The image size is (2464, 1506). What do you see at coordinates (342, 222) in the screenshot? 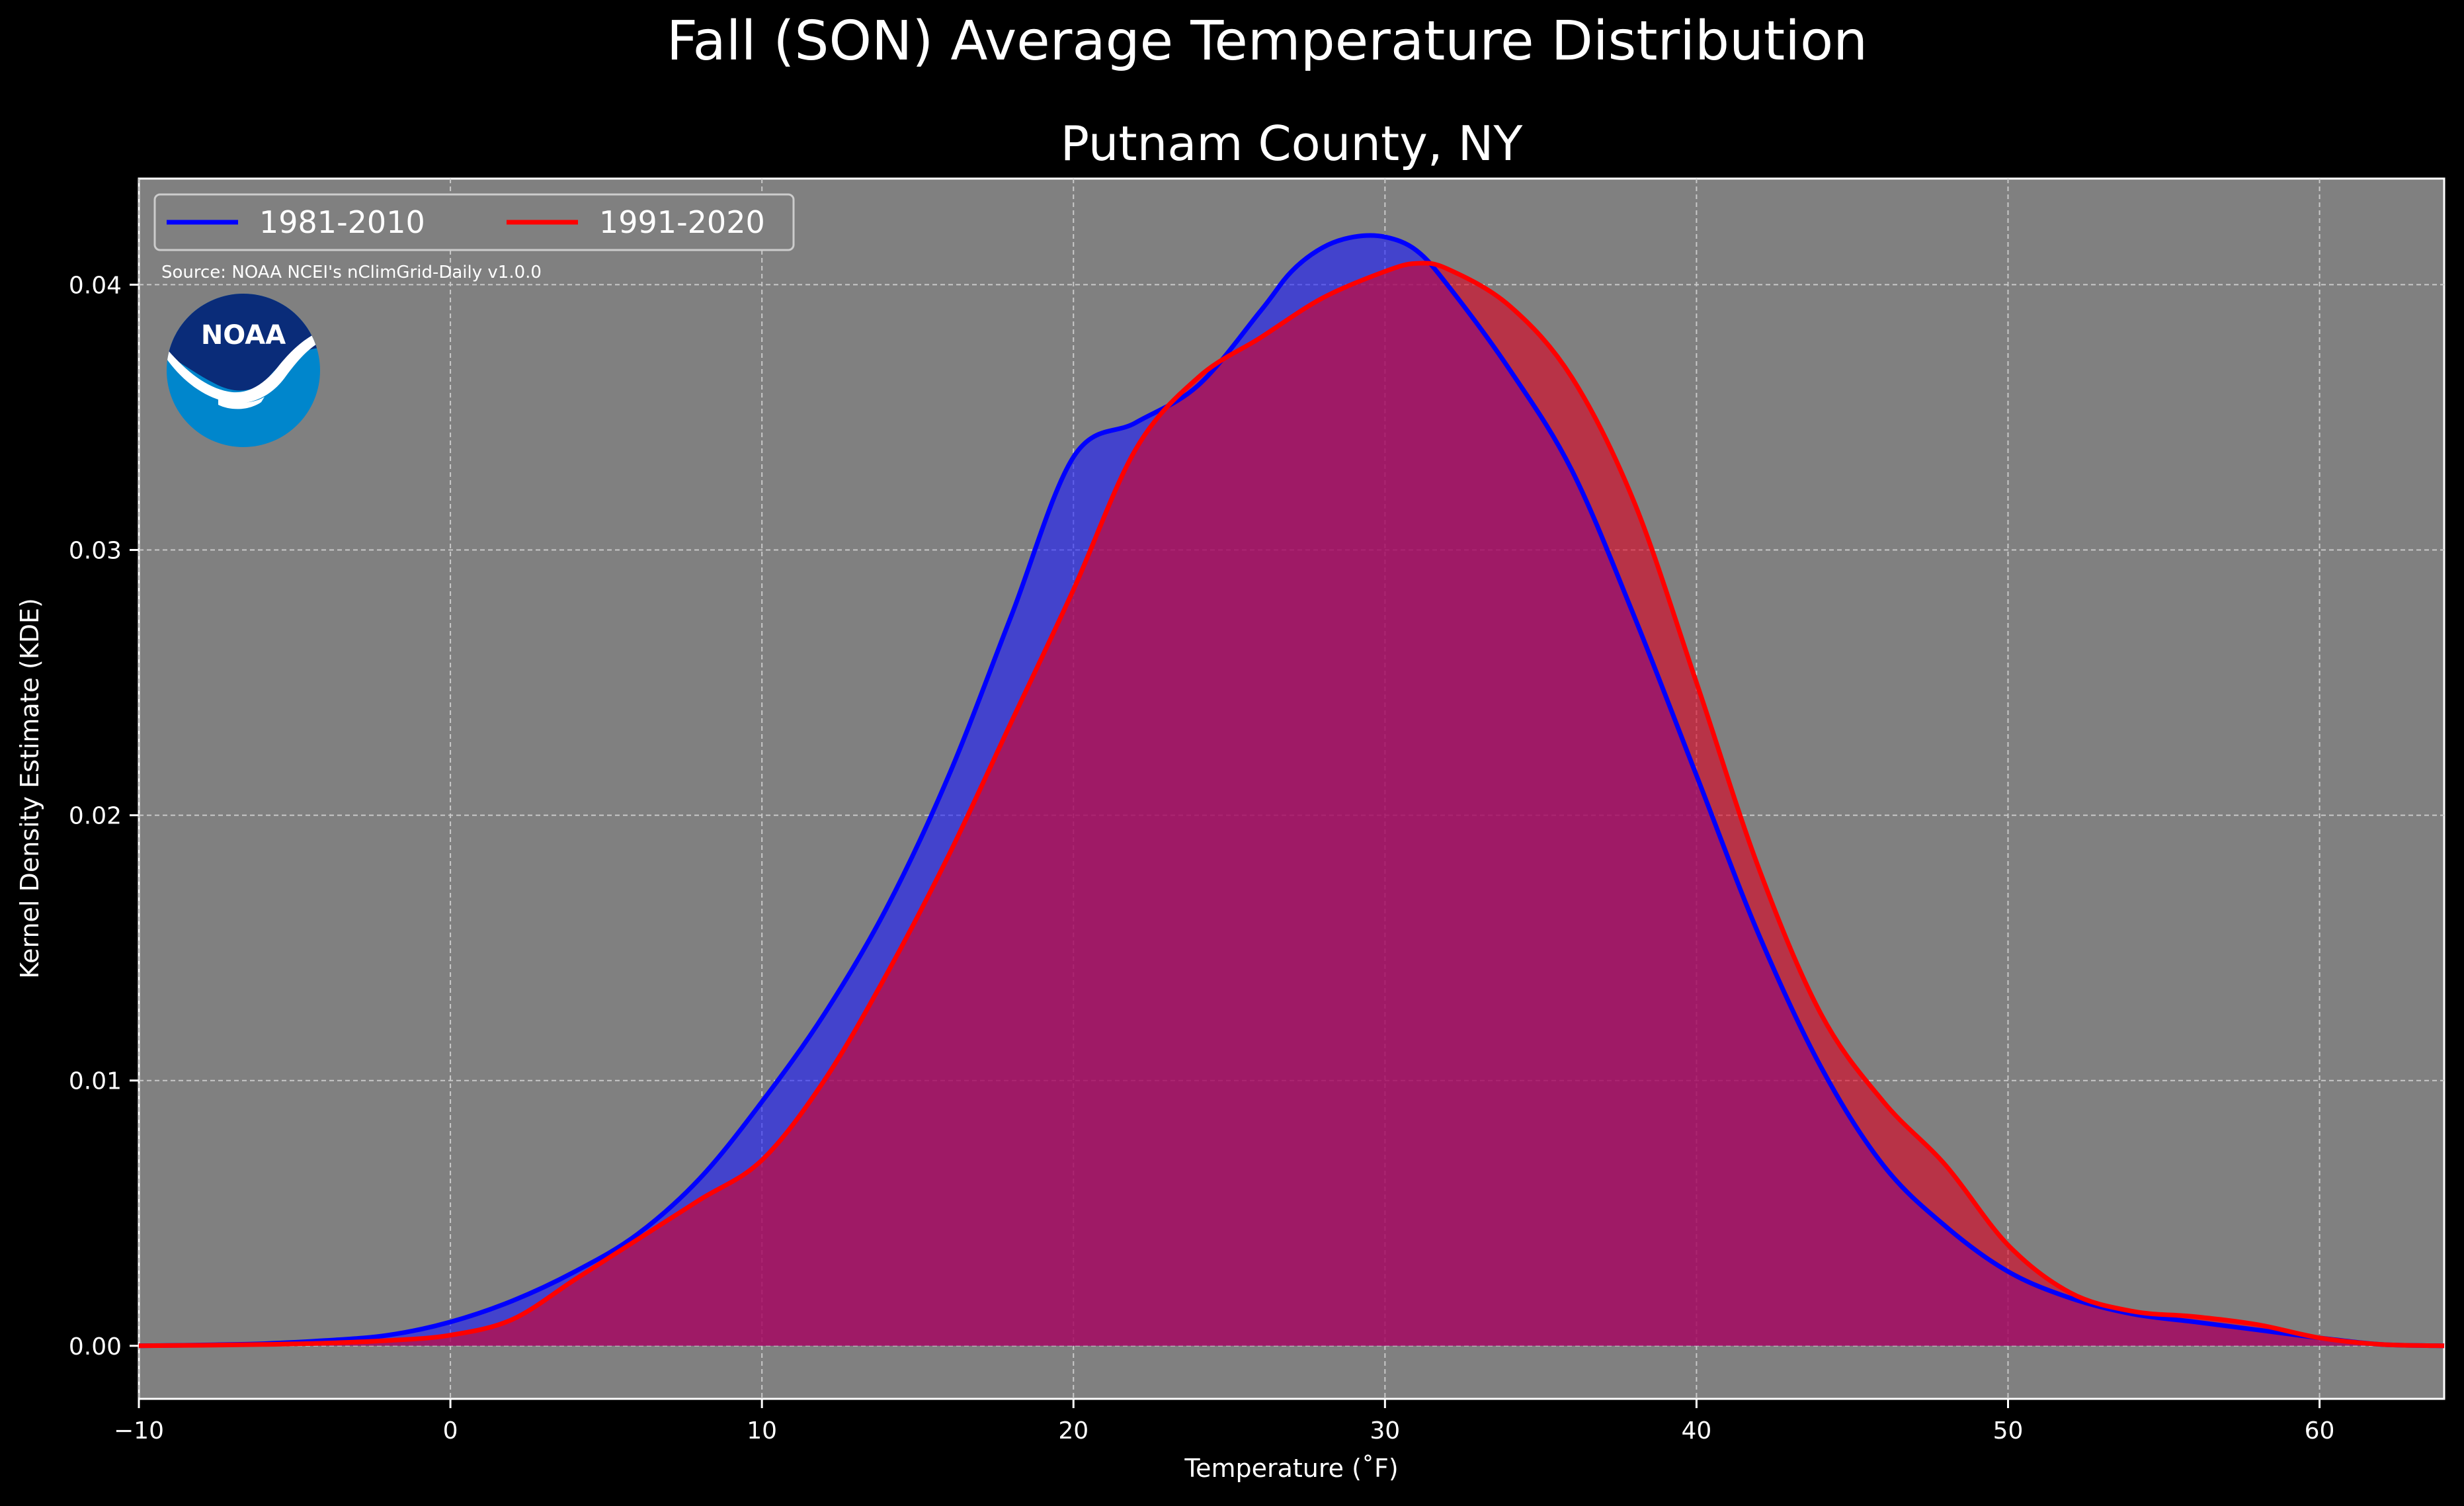
I see `legend-label-1981-2010: 1981-2010` at bounding box center [342, 222].